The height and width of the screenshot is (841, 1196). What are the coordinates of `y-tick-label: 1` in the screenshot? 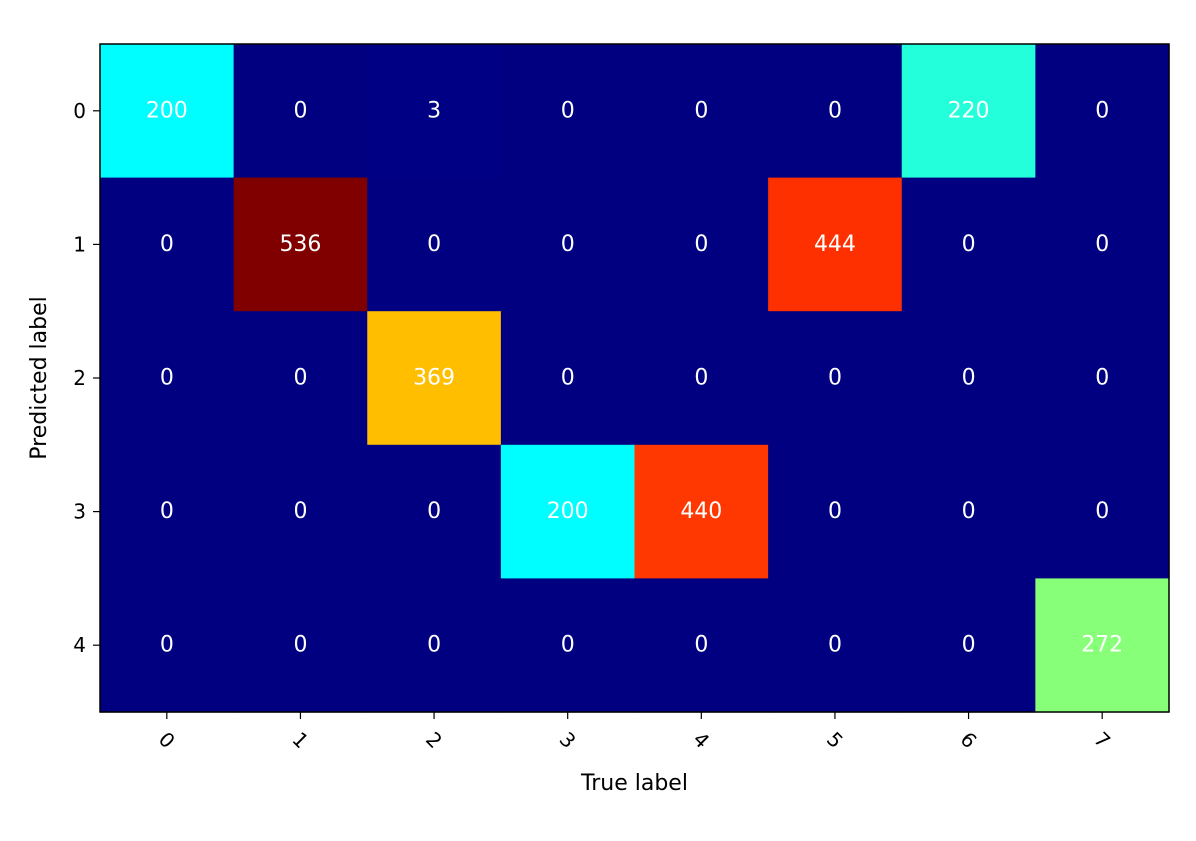 It's located at (79, 244).